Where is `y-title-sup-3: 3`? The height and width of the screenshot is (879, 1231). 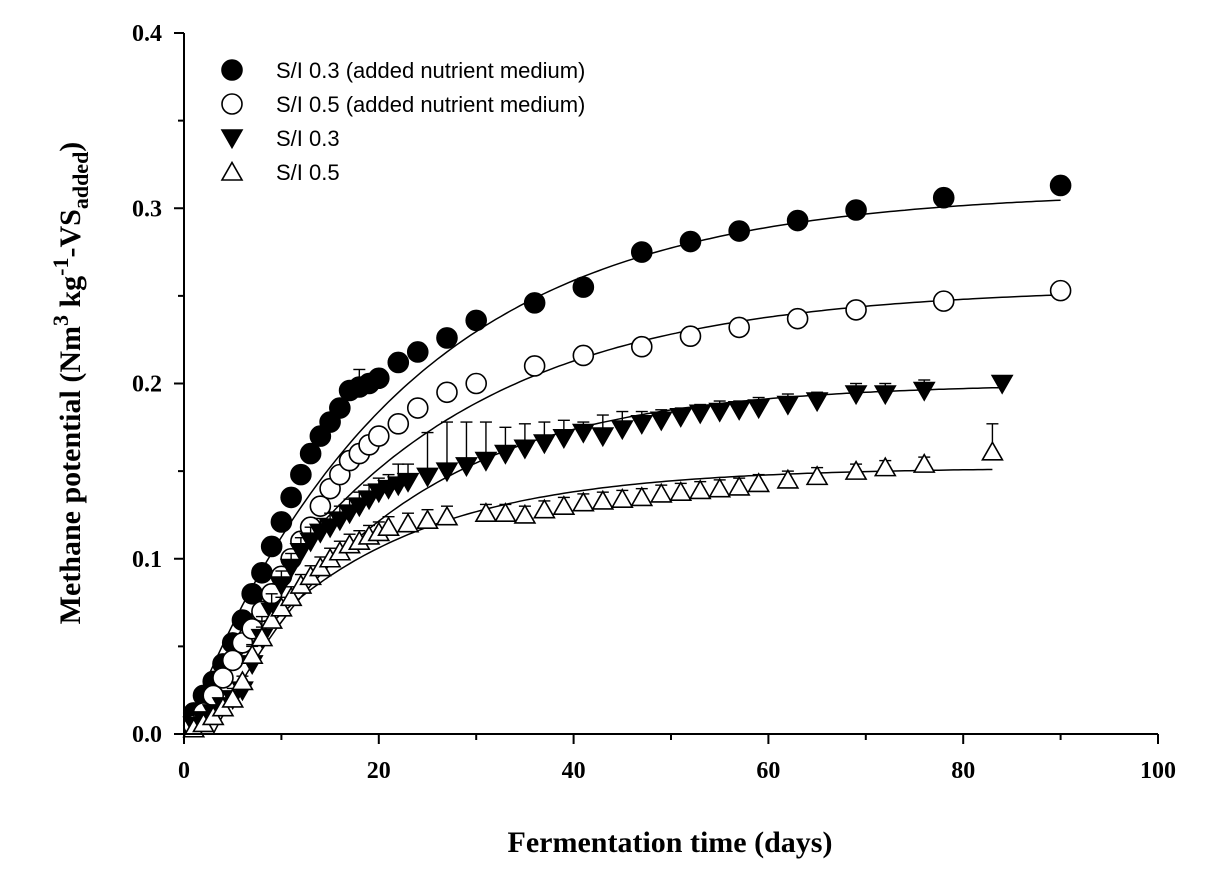
y-title-sup-3: 3 is located at coordinates (60, 320).